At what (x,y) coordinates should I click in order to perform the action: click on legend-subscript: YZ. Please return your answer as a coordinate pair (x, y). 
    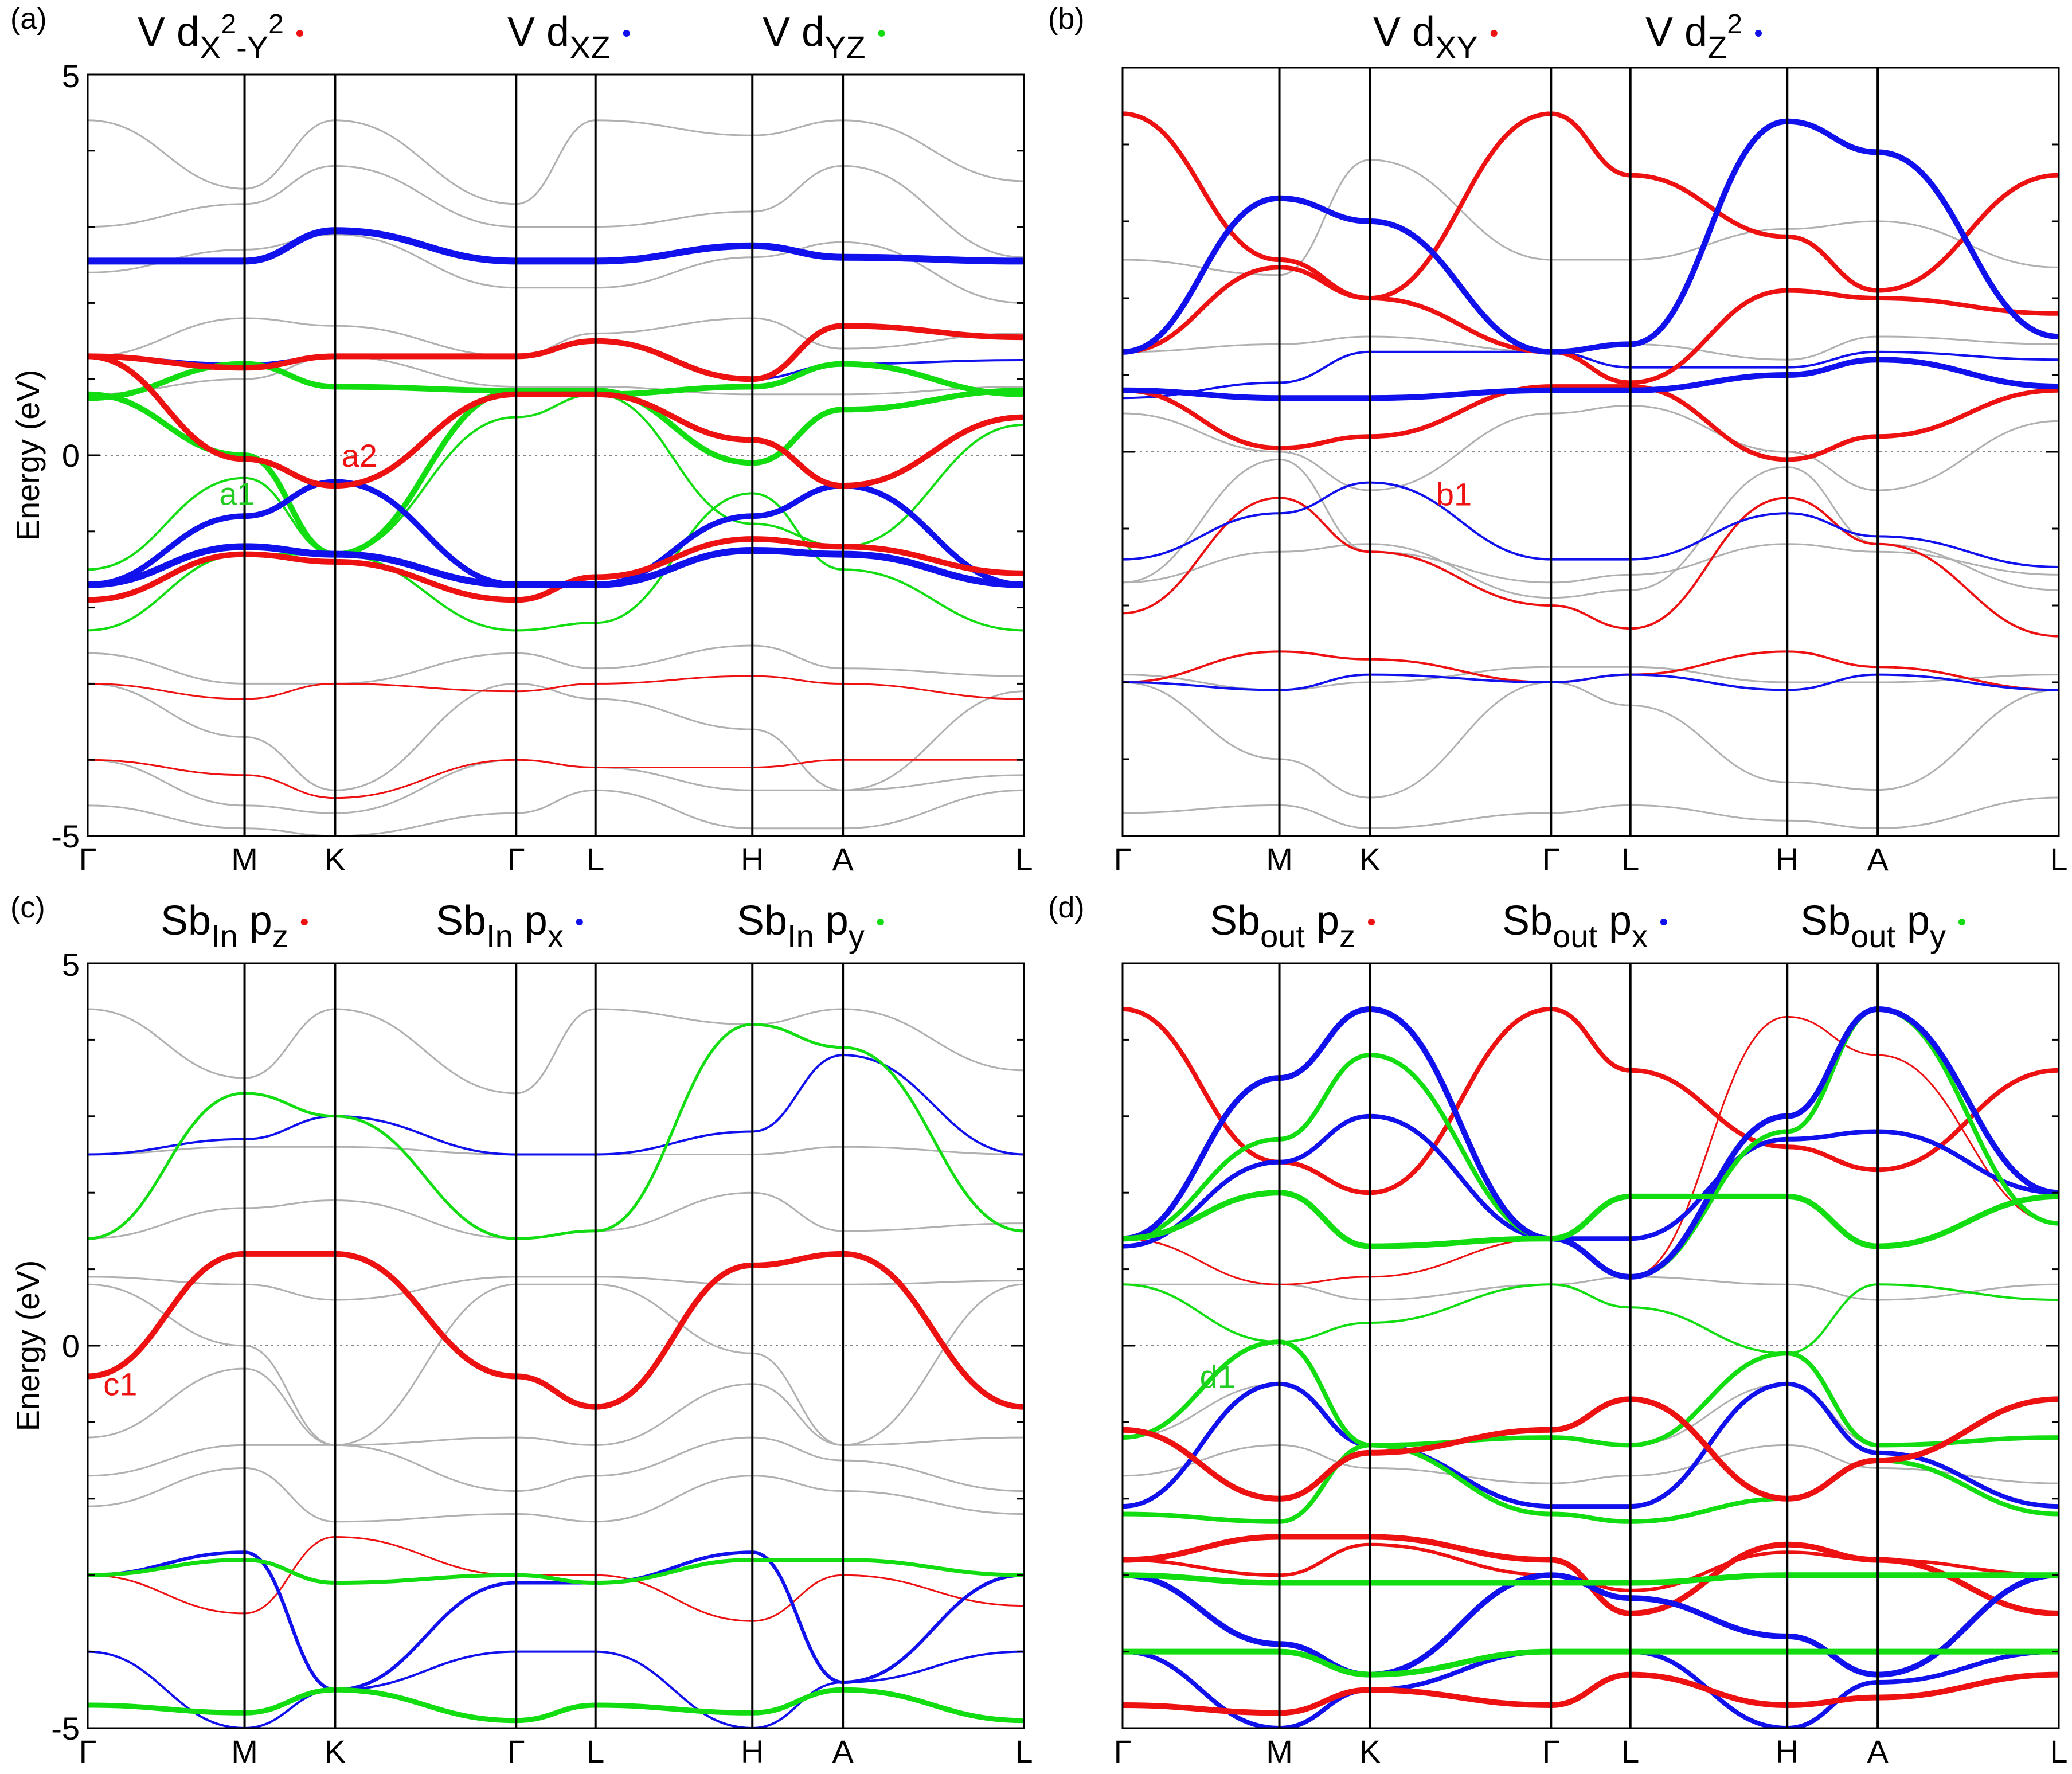
    Looking at the image, I should click on (845, 47).